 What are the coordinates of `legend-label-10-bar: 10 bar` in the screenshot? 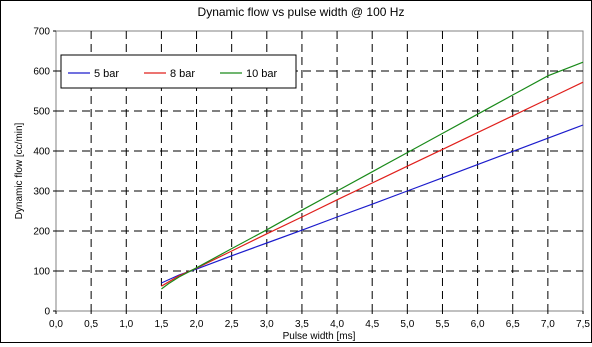 It's located at (262, 74).